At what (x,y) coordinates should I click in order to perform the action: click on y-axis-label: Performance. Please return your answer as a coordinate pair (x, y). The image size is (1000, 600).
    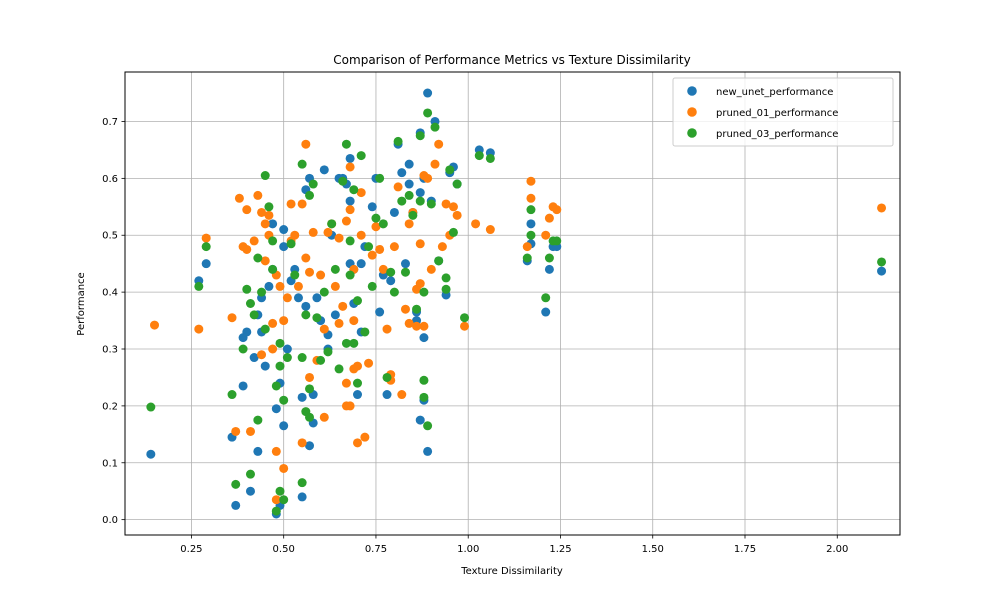
    Looking at the image, I should click on (81, 303).